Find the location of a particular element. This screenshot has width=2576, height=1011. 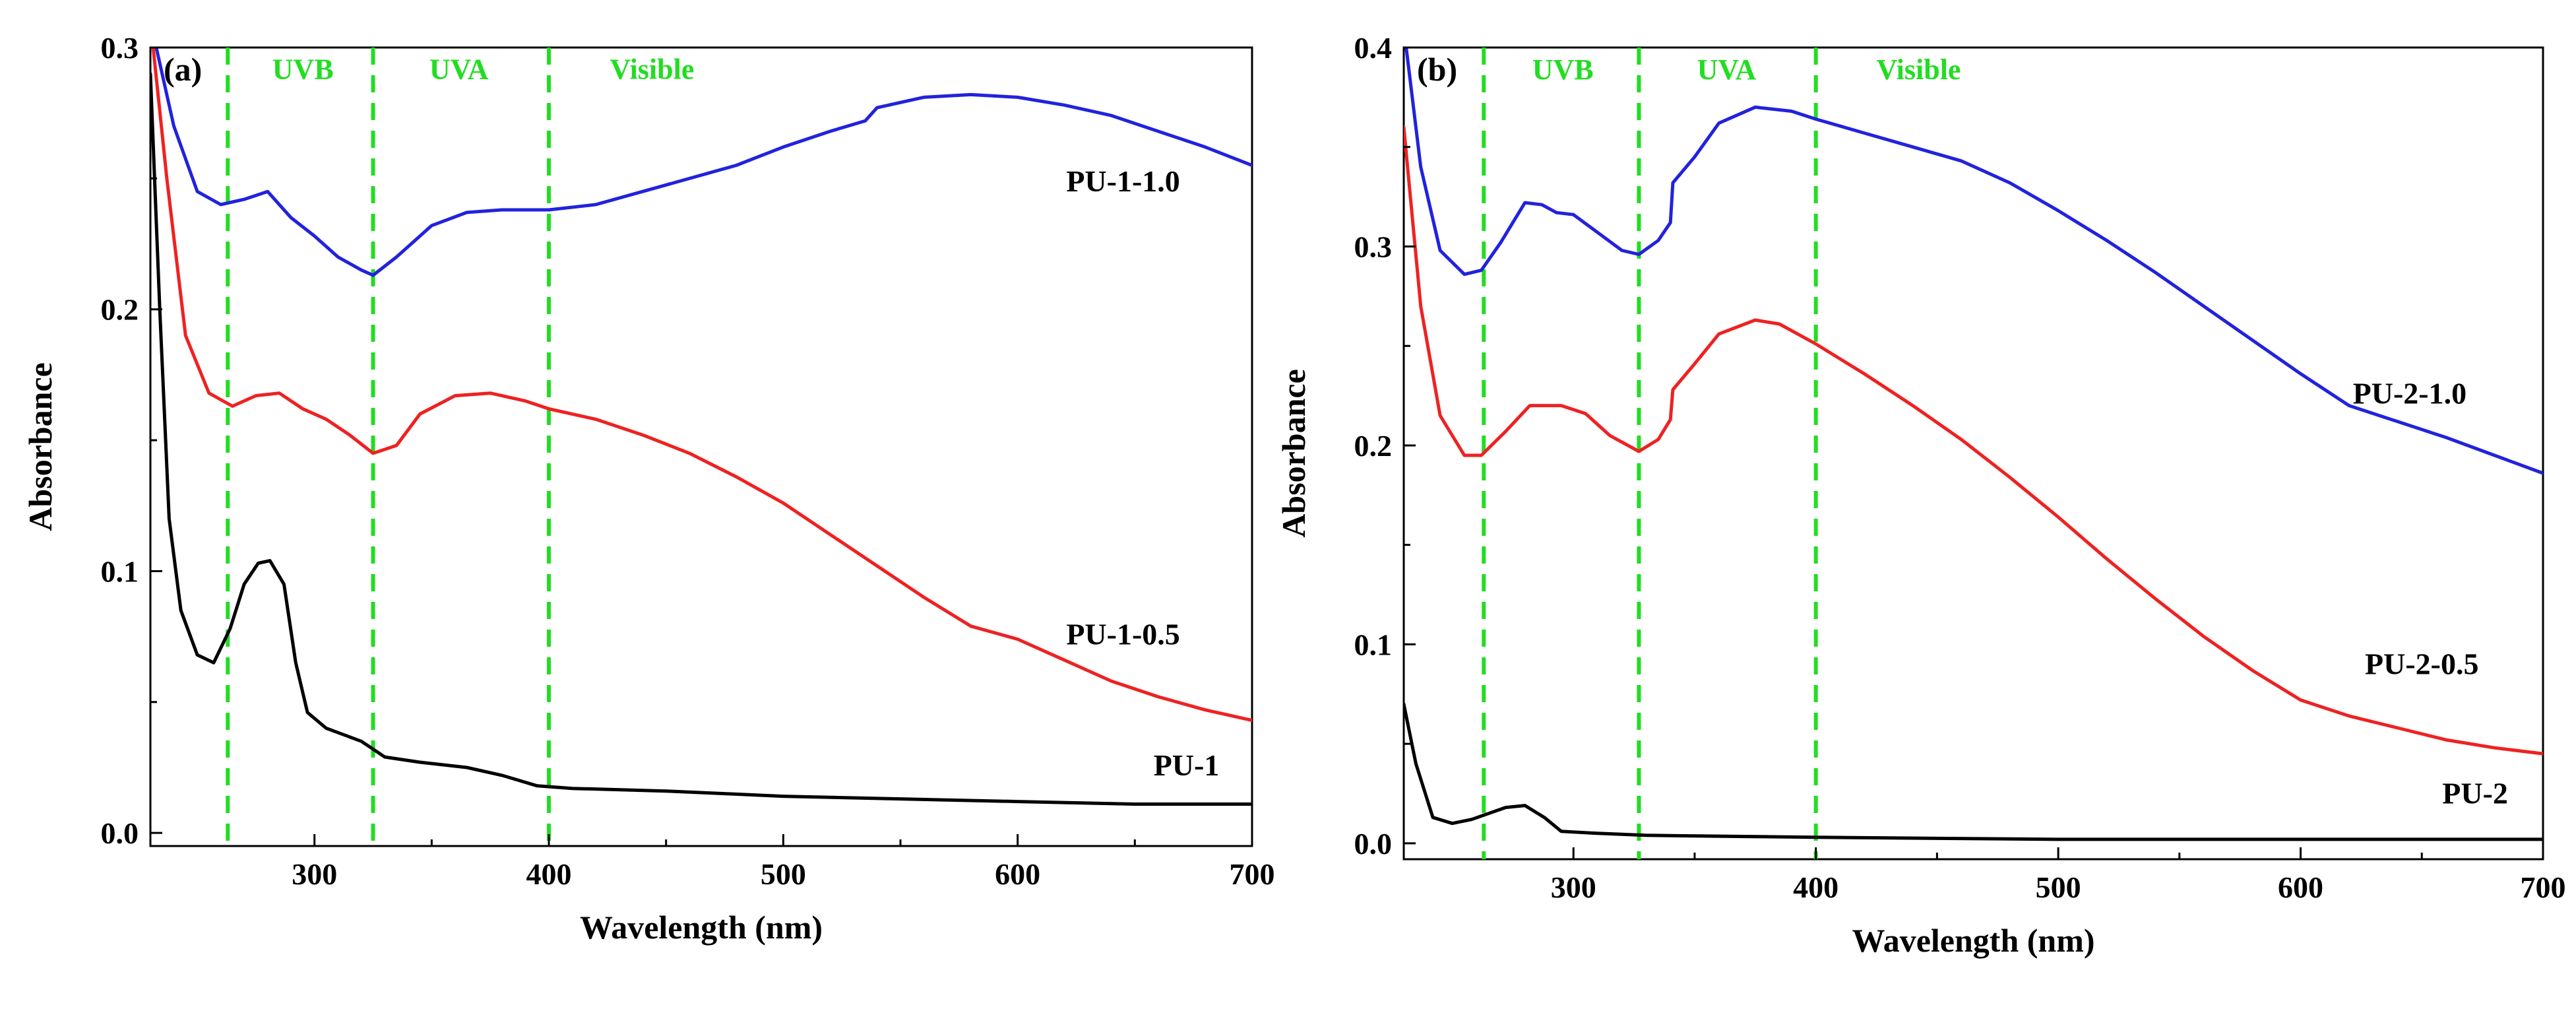

x-ticks-b: 300 400 500 600 700 is located at coordinates (2058, 876).